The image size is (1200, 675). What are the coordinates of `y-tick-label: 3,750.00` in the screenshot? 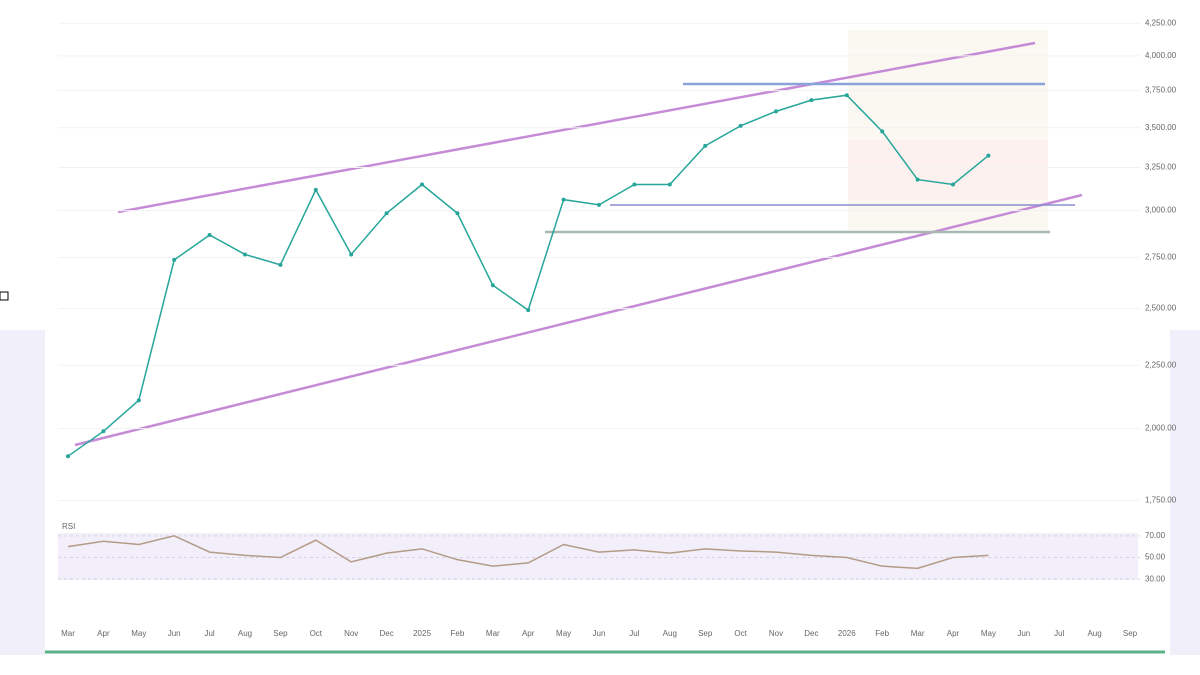 It's located at (1161, 90).